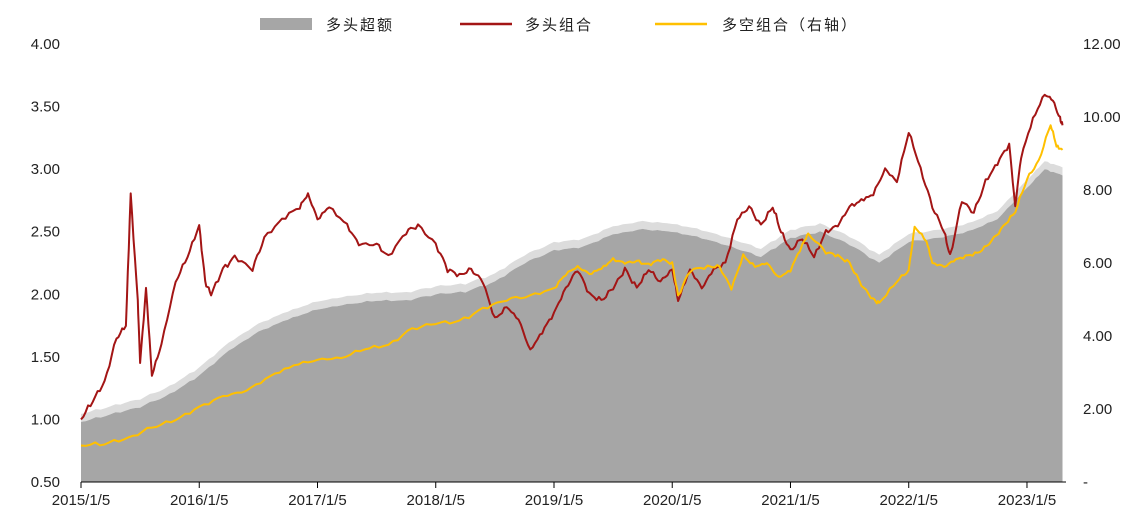 The image size is (1146, 519). I want to click on legend-swatch-long-excess, so click(286, 24).